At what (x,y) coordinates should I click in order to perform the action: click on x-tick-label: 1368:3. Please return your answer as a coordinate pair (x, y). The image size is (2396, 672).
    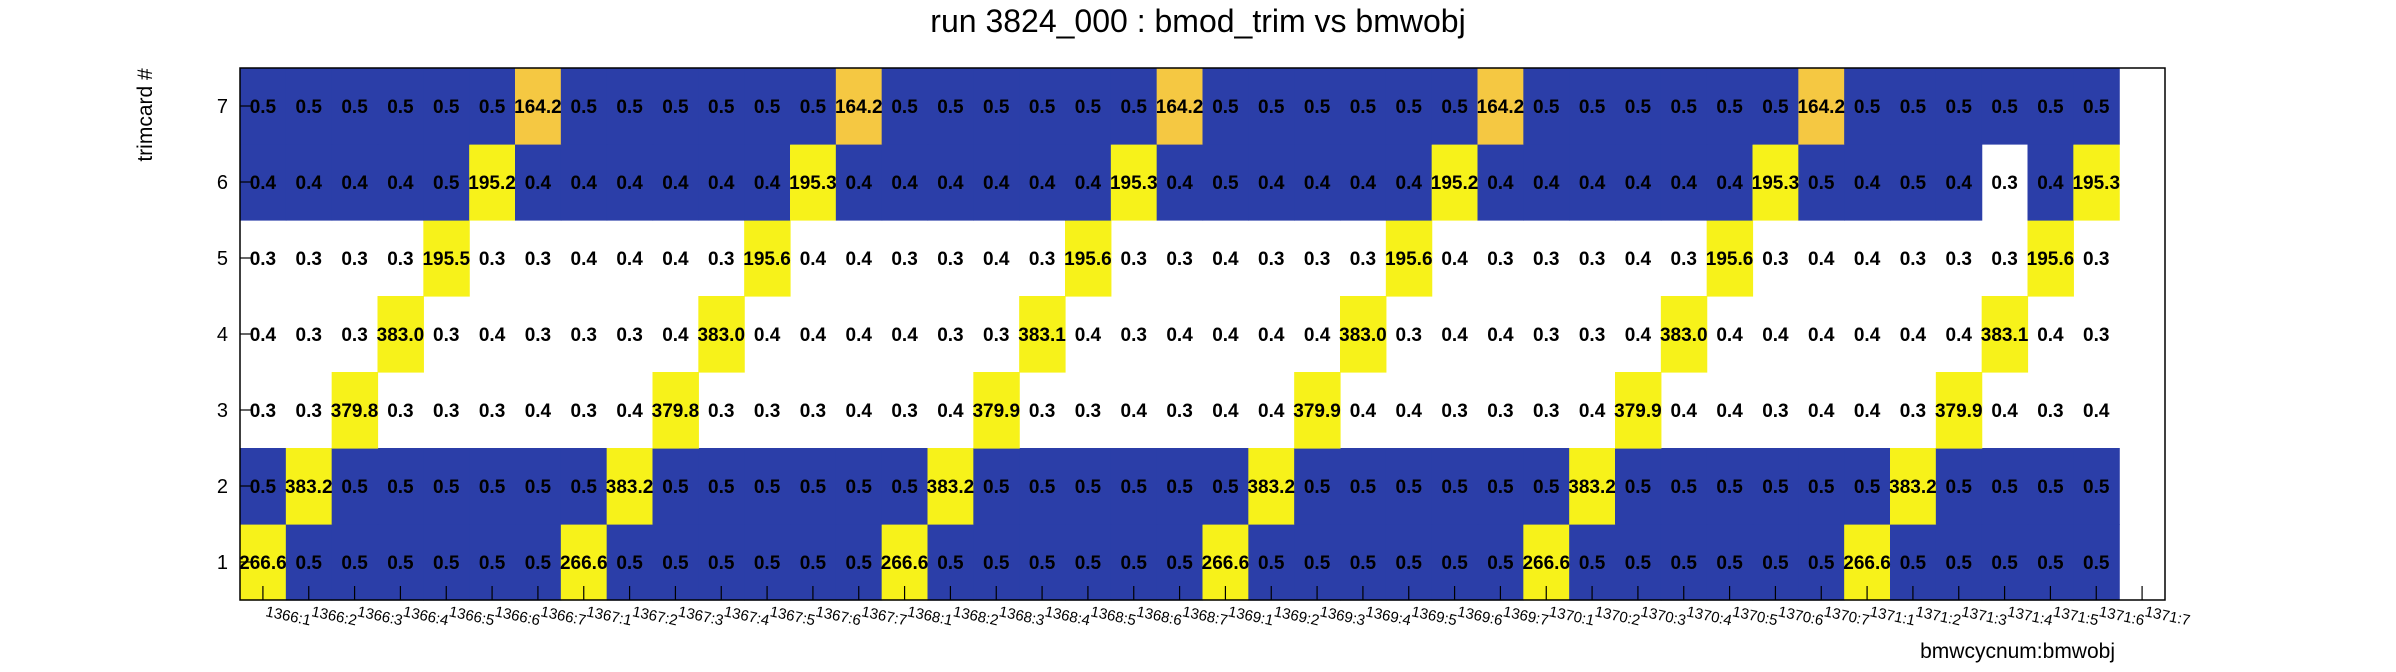
    Looking at the image, I should click on (1021, 616).